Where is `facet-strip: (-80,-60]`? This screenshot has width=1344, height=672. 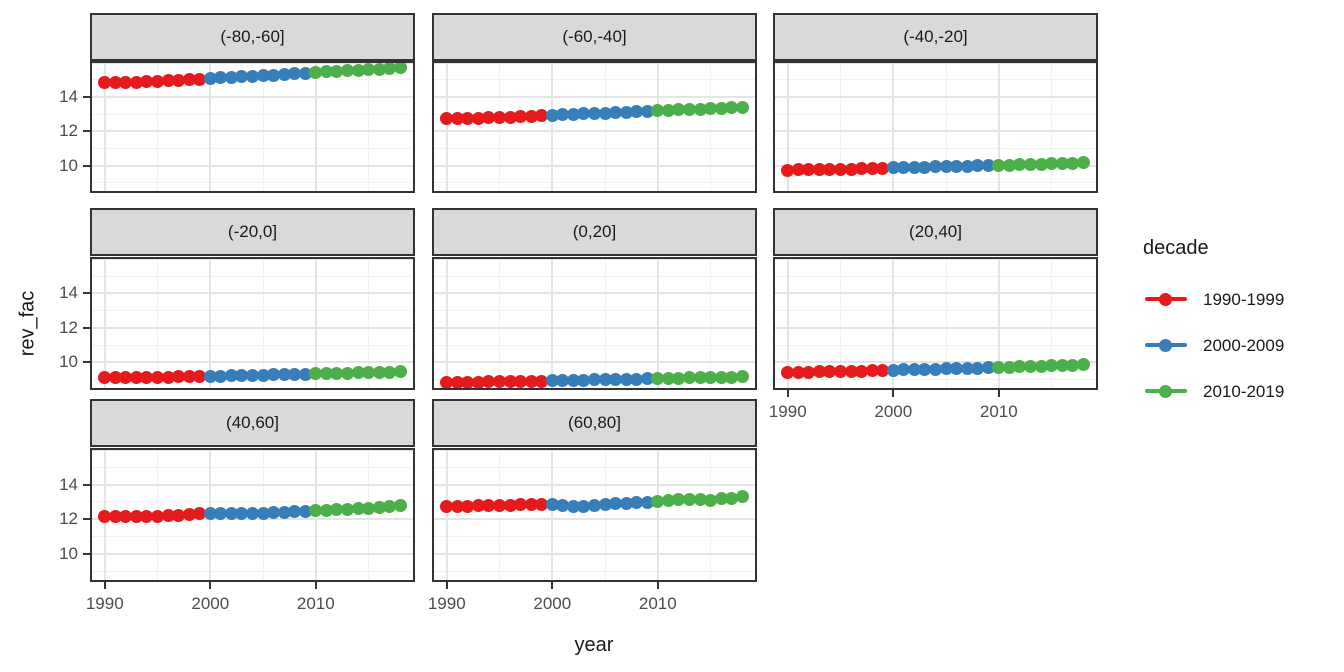
facet-strip: (-80,-60] is located at coordinates (252, 37).